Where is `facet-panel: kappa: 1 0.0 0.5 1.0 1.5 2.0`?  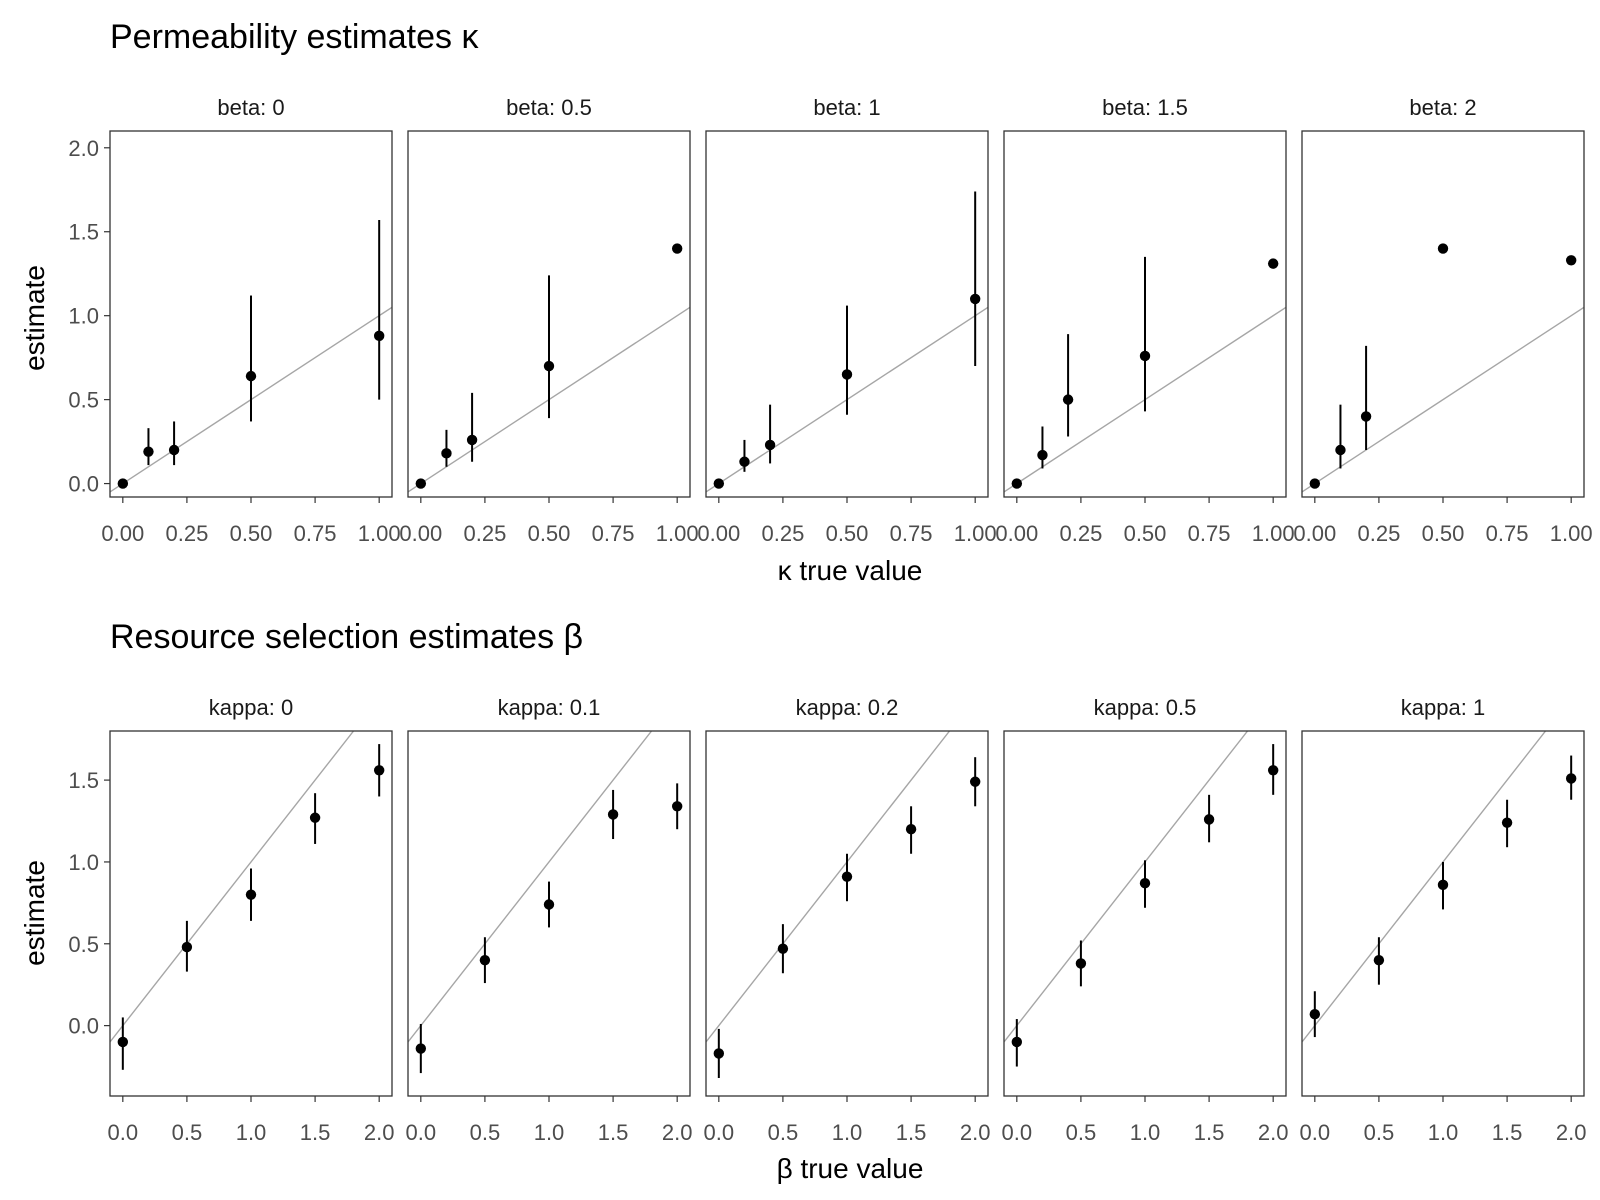 facet-panel: kappa: 1 0.0 0.5 1.0 1.5 2.0 is located at coordinates (1443, 920).